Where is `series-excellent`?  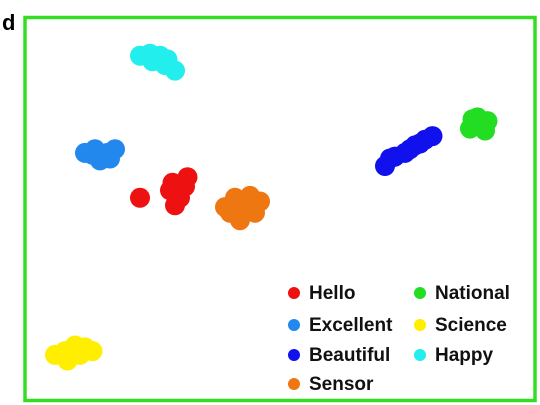 series-excellent is located at coordinates (100, 155).